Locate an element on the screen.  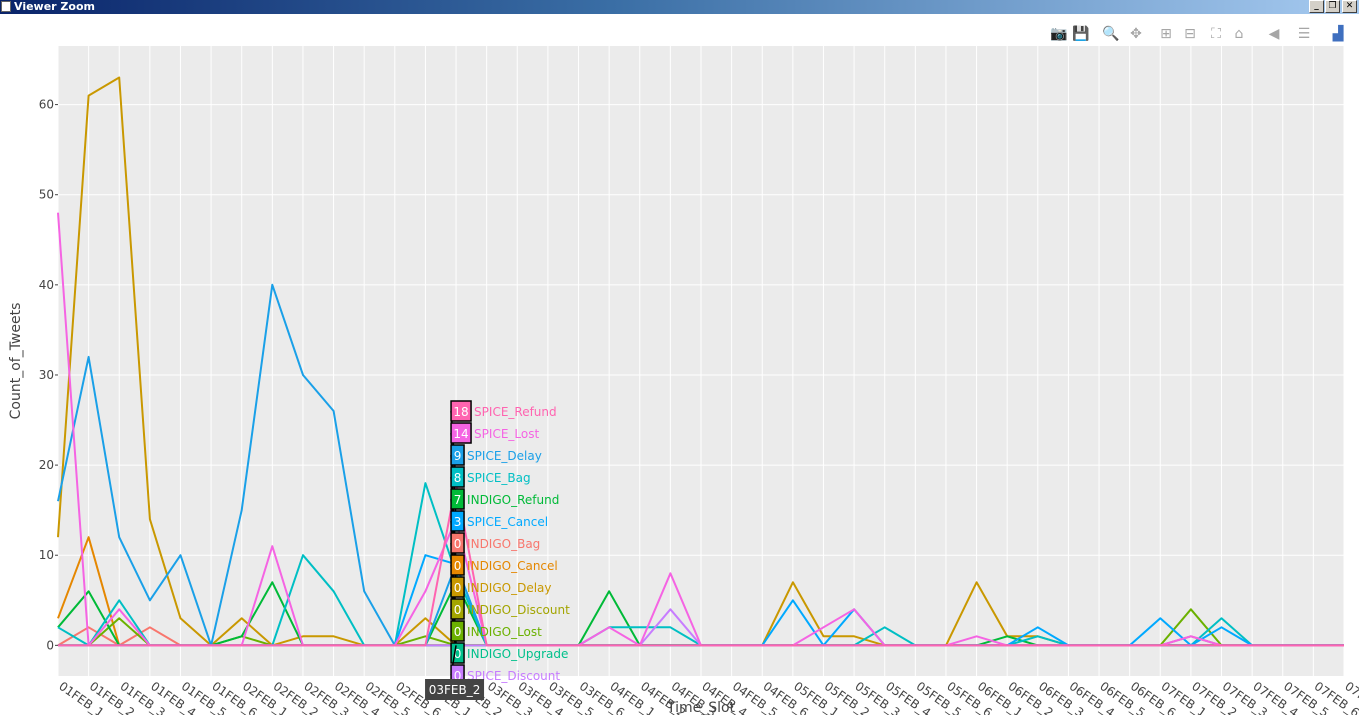
hover-series-name: SPICE_Cancel is located at coordinates (507, 522).